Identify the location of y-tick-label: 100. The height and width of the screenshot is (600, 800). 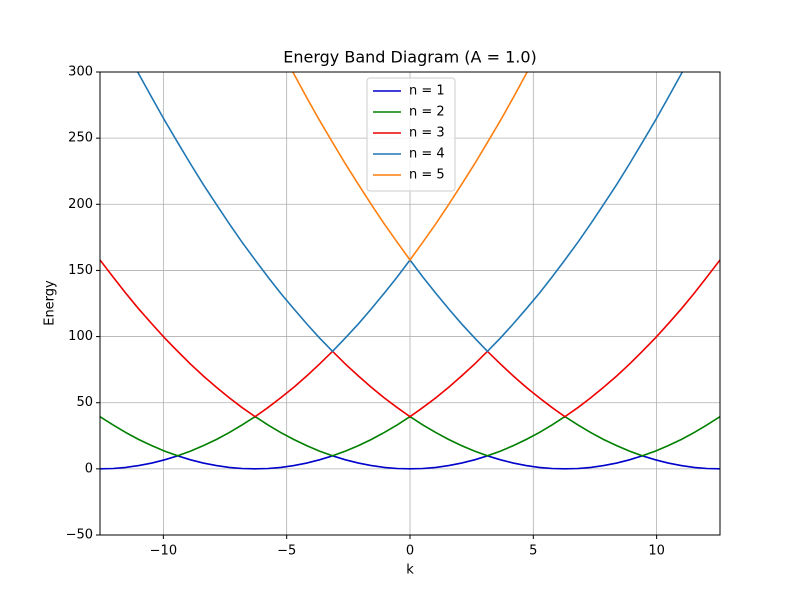
(80, 336).